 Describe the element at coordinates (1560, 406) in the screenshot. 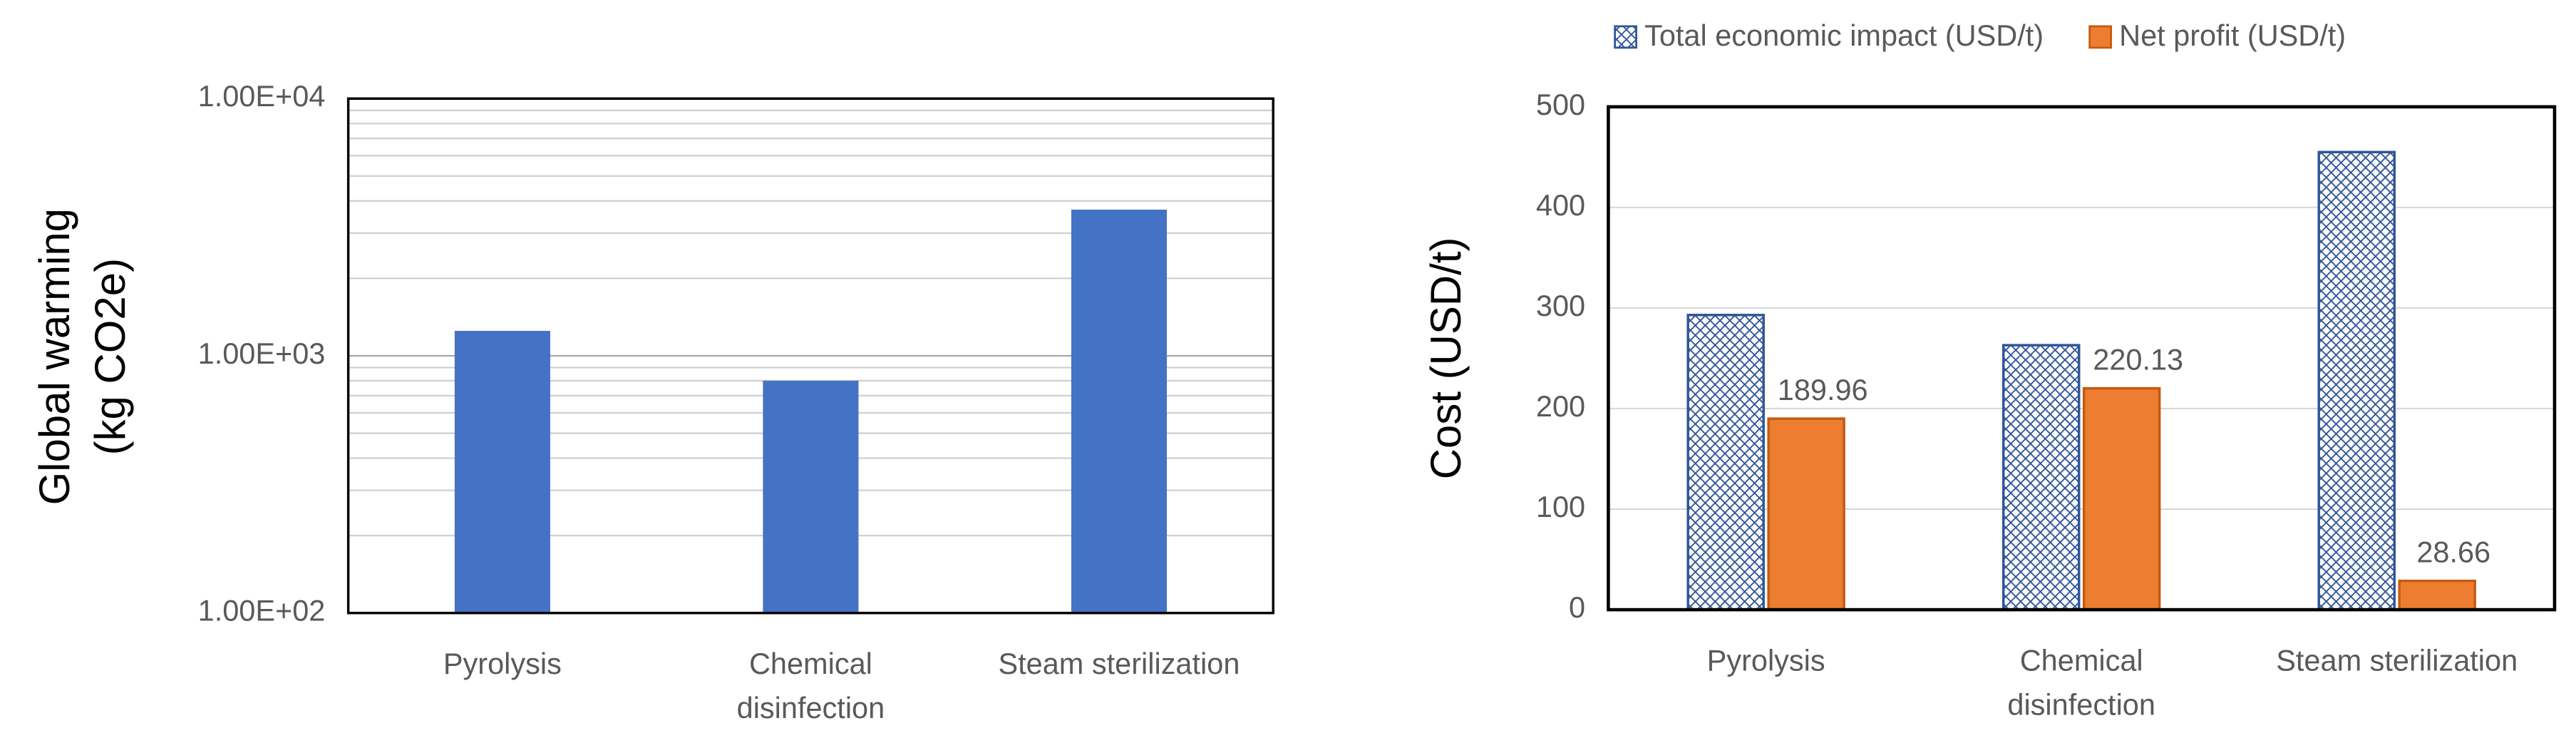

I see `y-tick-label: 200` at that location.